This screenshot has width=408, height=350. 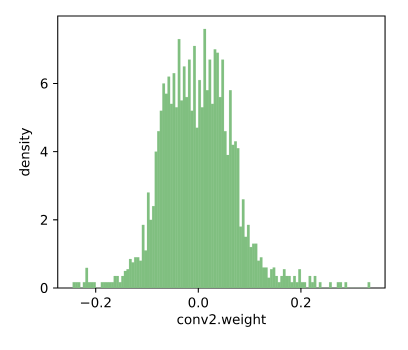 I want to click on y-tick-label: 4, so click(x=44, y=151).